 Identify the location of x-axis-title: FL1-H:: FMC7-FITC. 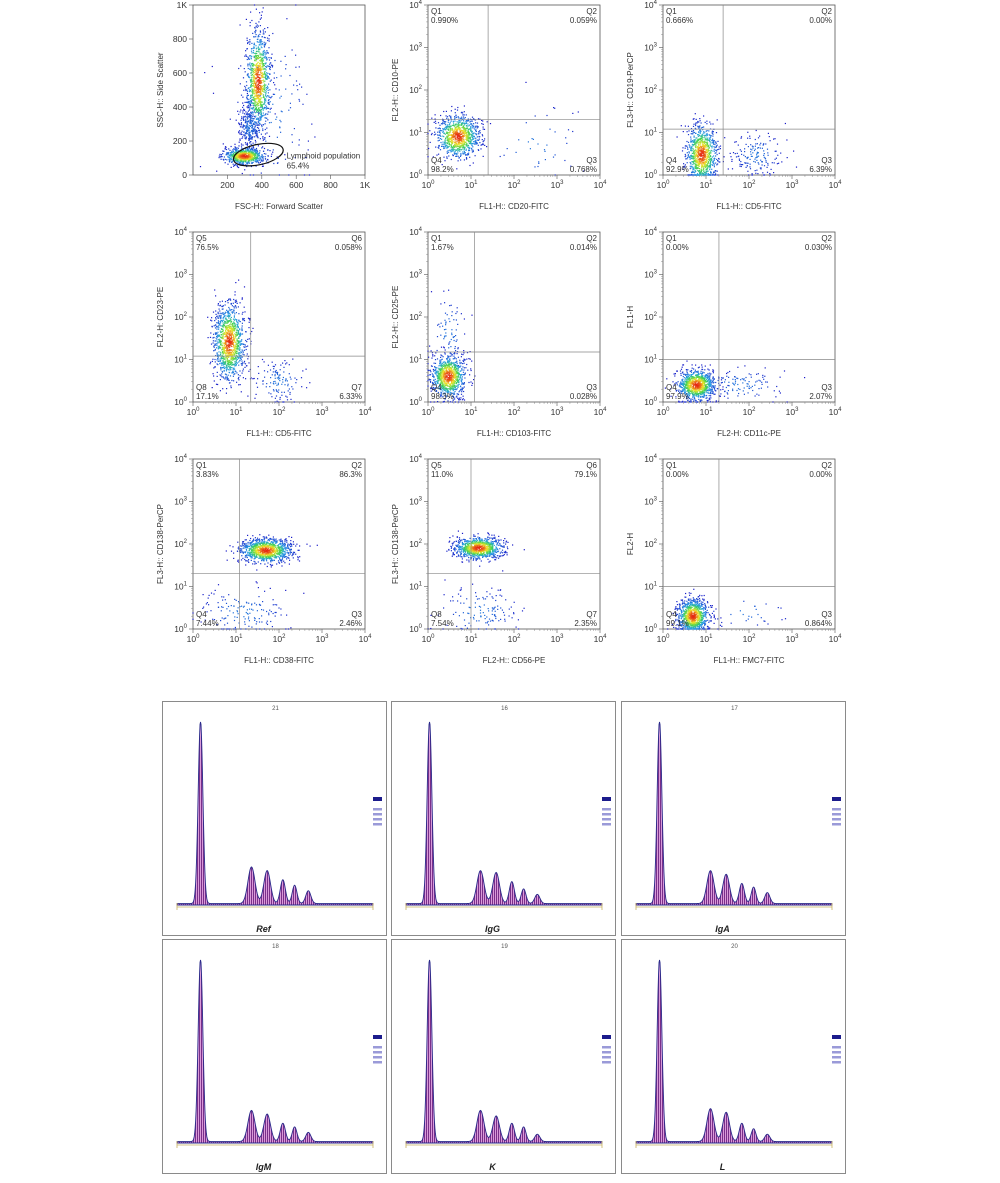
(748, 660).